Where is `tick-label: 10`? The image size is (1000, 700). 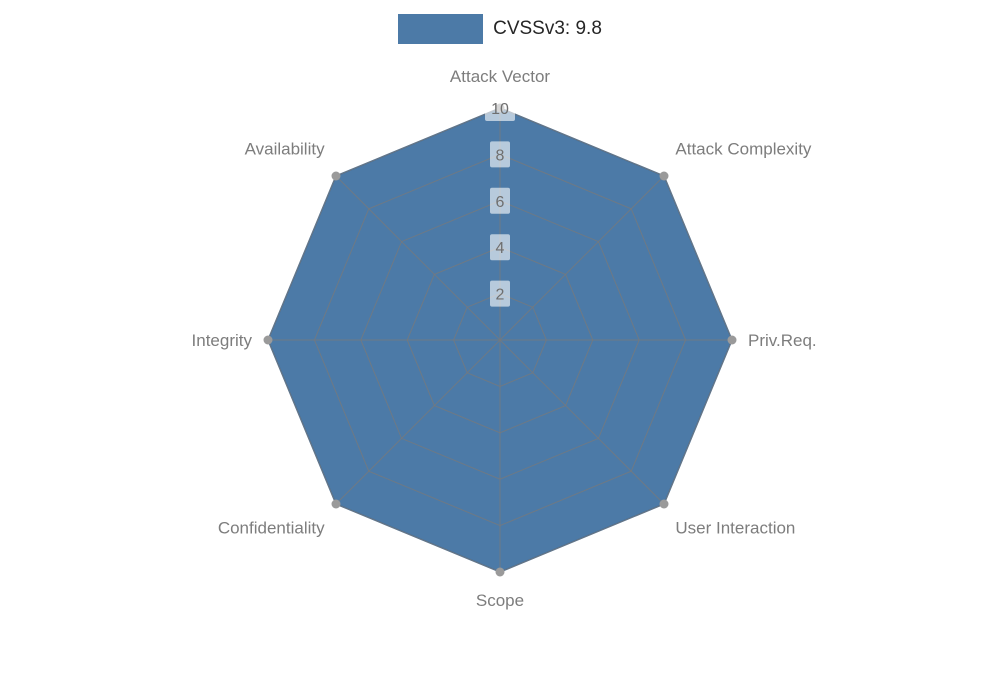
tick-label: 10 is located at coordinates (500, 109).